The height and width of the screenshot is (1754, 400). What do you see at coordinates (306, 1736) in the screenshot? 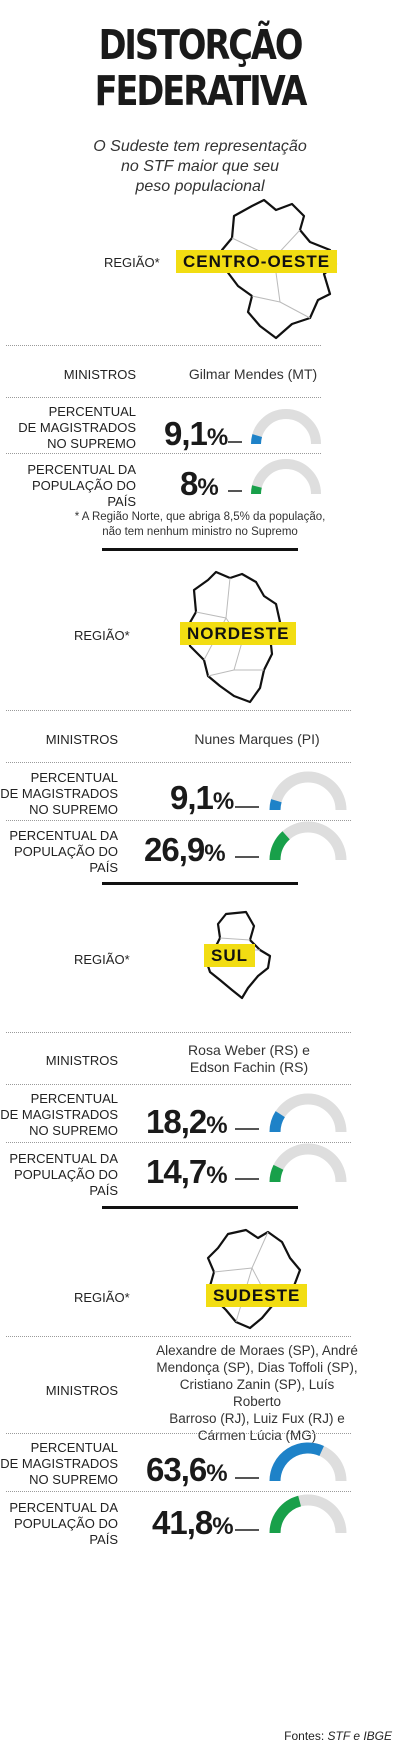
I see `source-prefix: Fontes:` at bounding box center [306, 1736].